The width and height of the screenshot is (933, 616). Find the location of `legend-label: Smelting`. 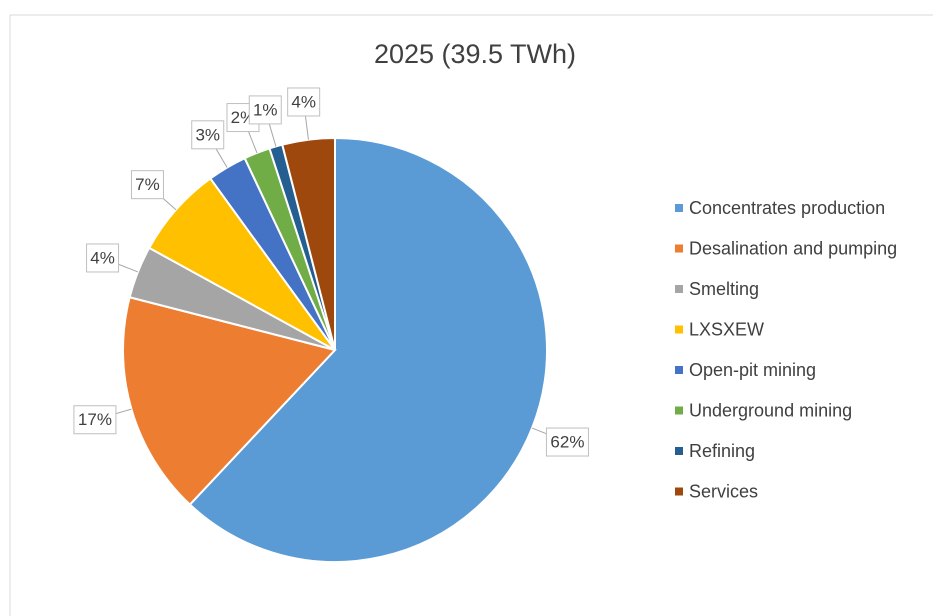

legend-label: Smelting is located at coordinates (724, 289).